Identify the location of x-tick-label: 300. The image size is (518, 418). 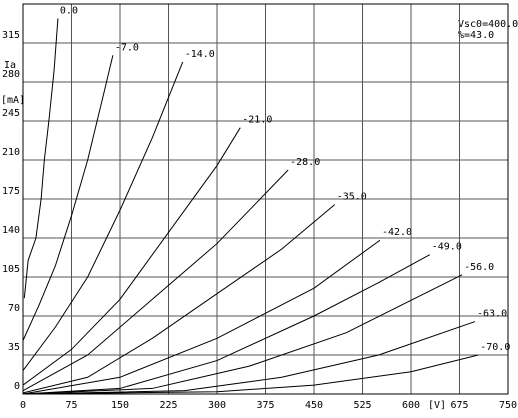
(217, 405).